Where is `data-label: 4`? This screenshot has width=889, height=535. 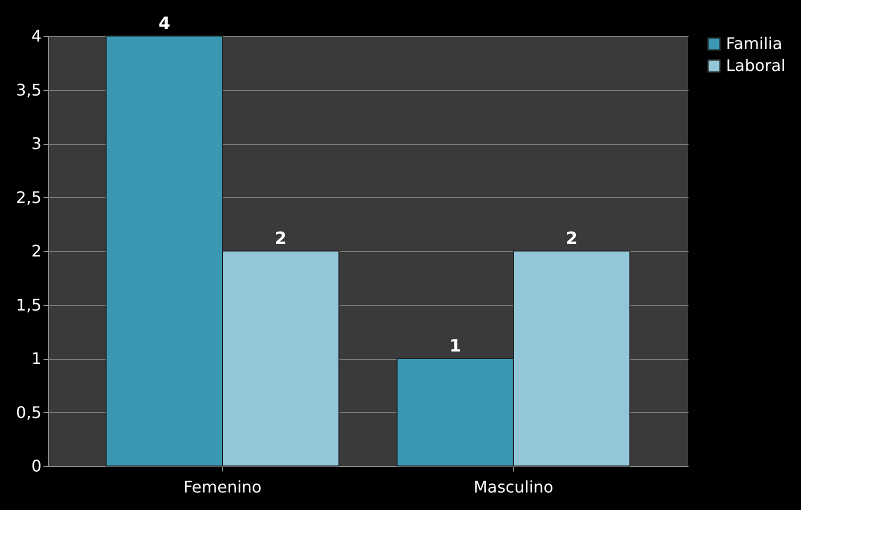 data-label: 4 is located at coordinates (164, 24).